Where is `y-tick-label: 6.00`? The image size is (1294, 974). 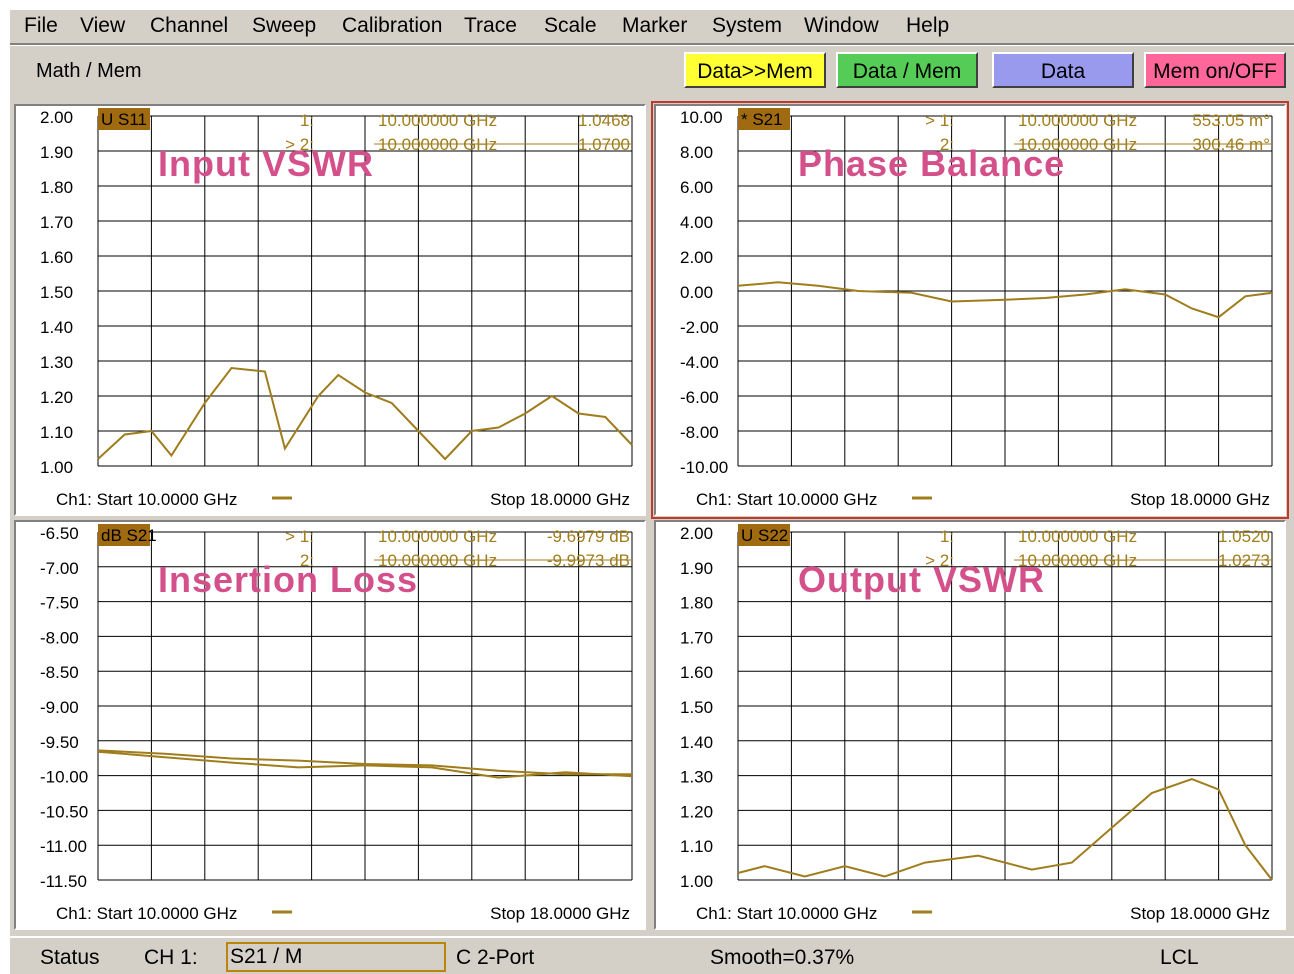 y-tick-label: 6.00 is located at coordinates (696, 187).